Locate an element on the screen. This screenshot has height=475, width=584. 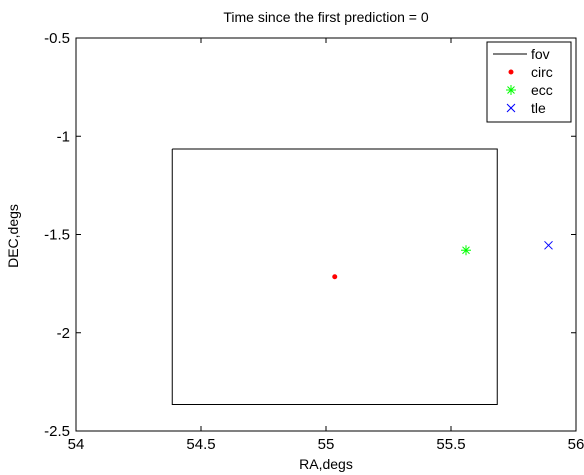
ecc-point-stroke is located at coordinates (466, 250).